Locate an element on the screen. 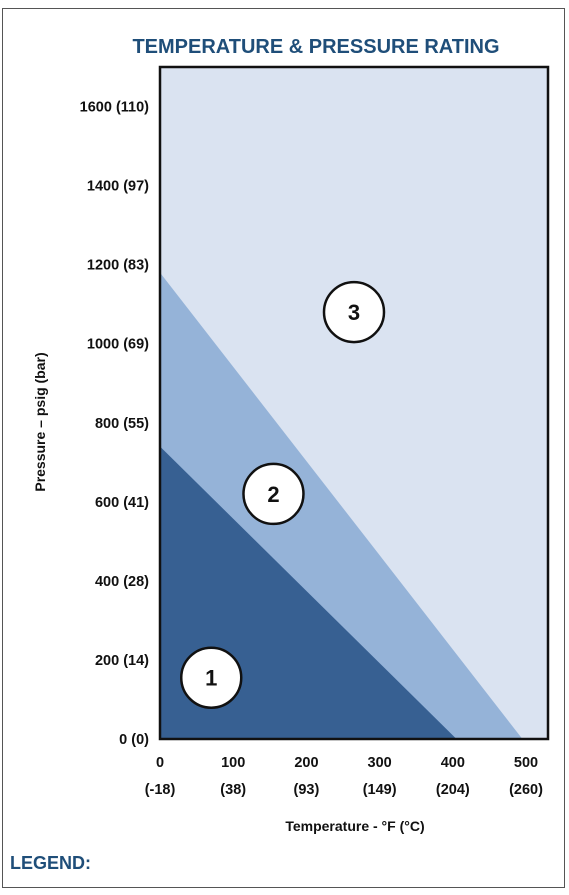  x-tick-label-fahrenheit: 100 is located at coordinates (233, 763).